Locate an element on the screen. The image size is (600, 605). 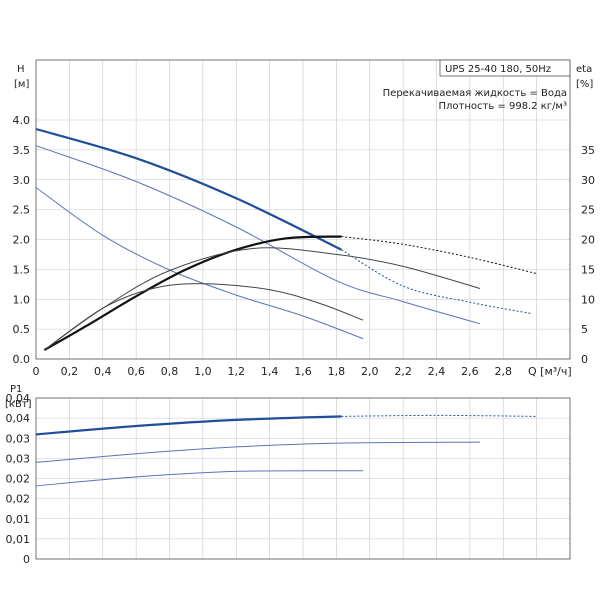
x-tick-label: 0 is located at coordinates (36, 371).